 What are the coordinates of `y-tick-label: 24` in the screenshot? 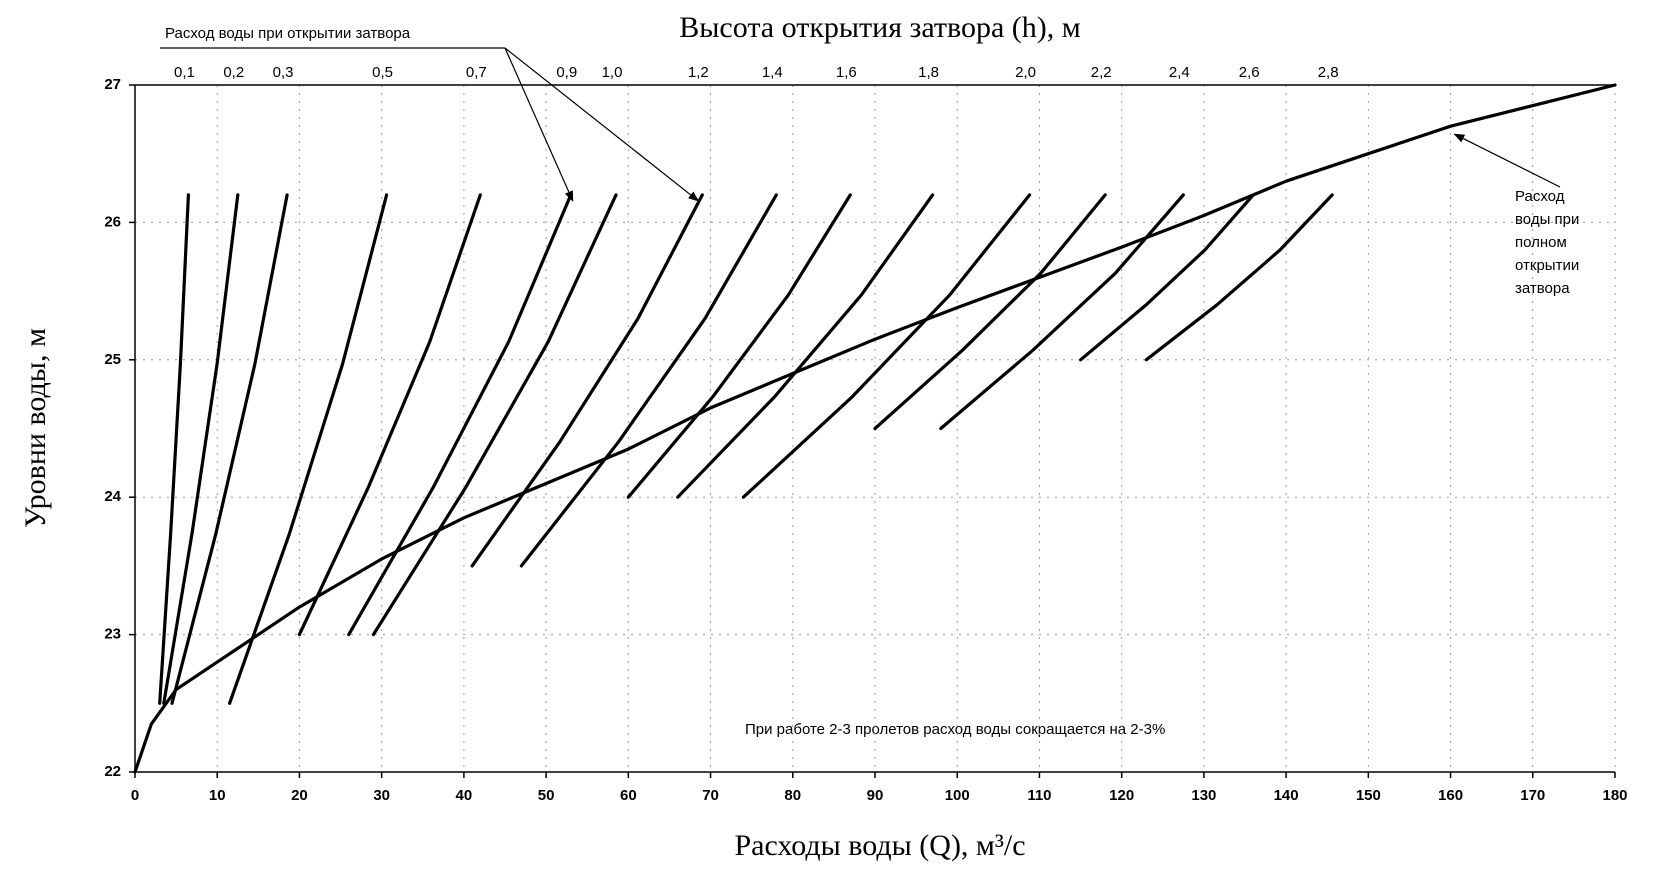 It's located at (112, 496).